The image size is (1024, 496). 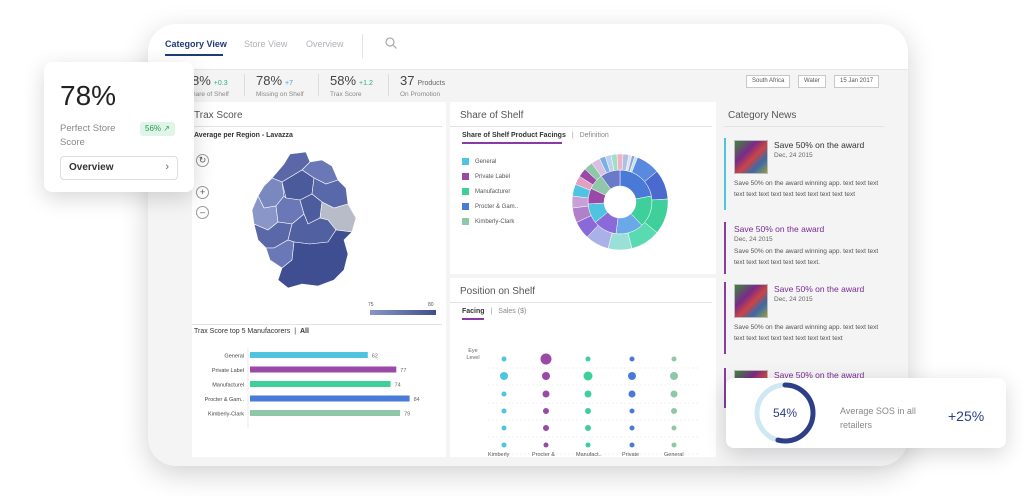 I want to click on bar-category-label: Kimberly-Clark, so click(x=226, y=415).